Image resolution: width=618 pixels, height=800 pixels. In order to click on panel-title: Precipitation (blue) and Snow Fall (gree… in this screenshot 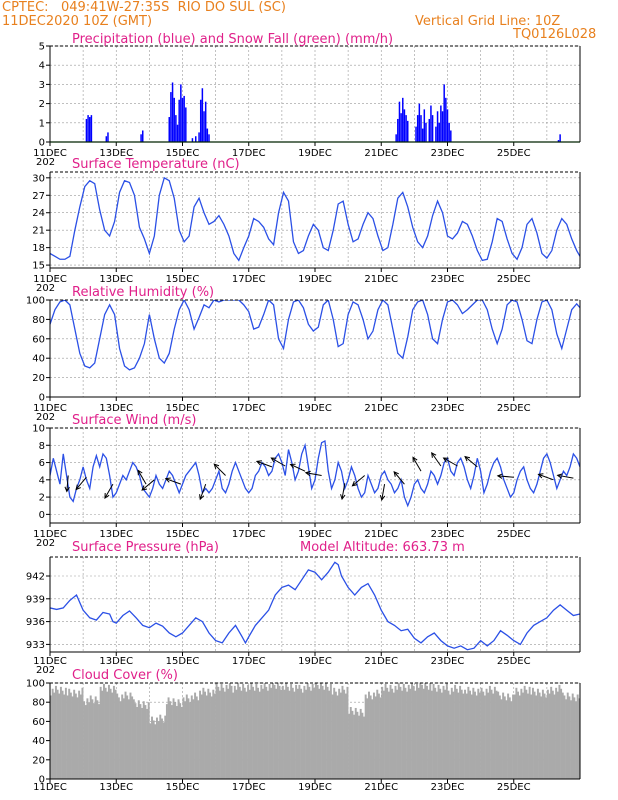, I will do `click(232, 39)`.